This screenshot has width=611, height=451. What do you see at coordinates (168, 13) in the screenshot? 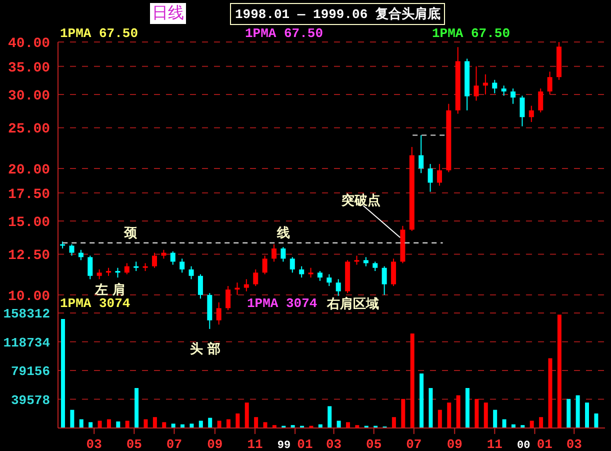
I see `chart-subtitle: 日线` at bounding box center [168, 13].